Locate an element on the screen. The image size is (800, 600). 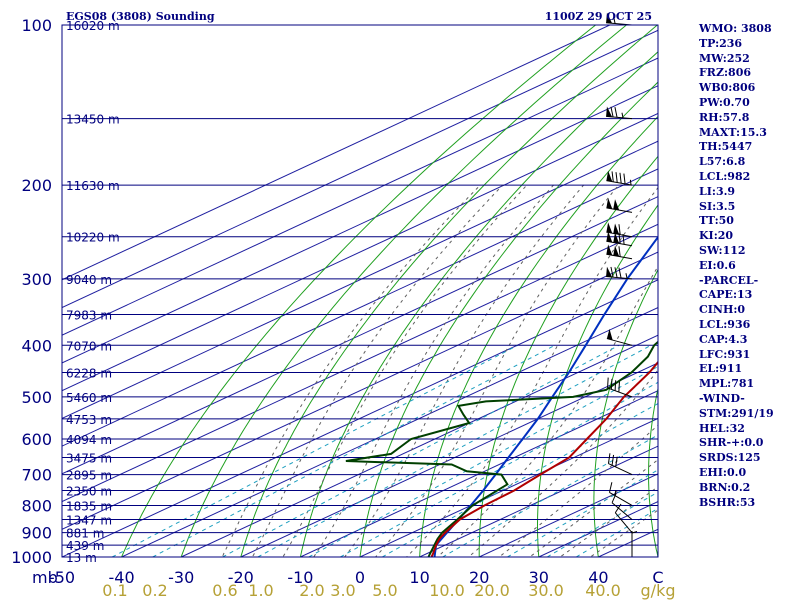
pressure-tick-label: 800 is located at coordinates (36, 505).